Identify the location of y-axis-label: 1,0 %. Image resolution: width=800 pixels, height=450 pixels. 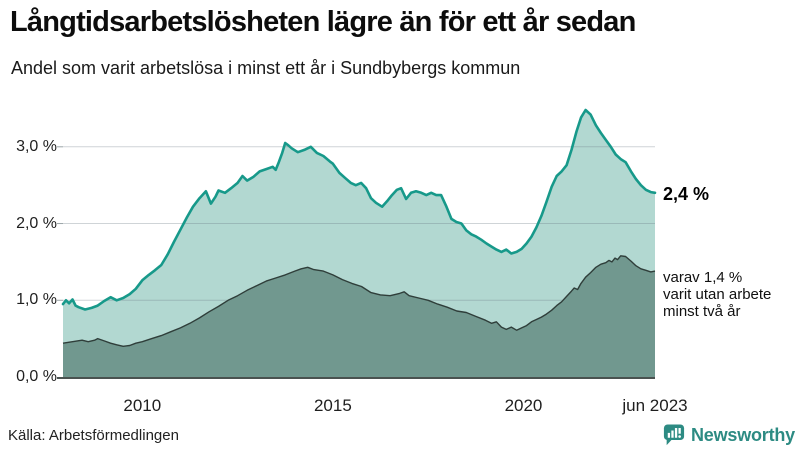
(36, 300).